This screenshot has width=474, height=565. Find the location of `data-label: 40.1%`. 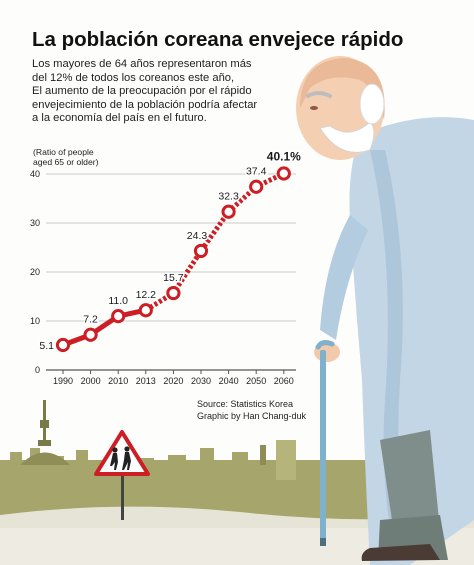

data-label: 40.1% is located at coordinates (284, 157).